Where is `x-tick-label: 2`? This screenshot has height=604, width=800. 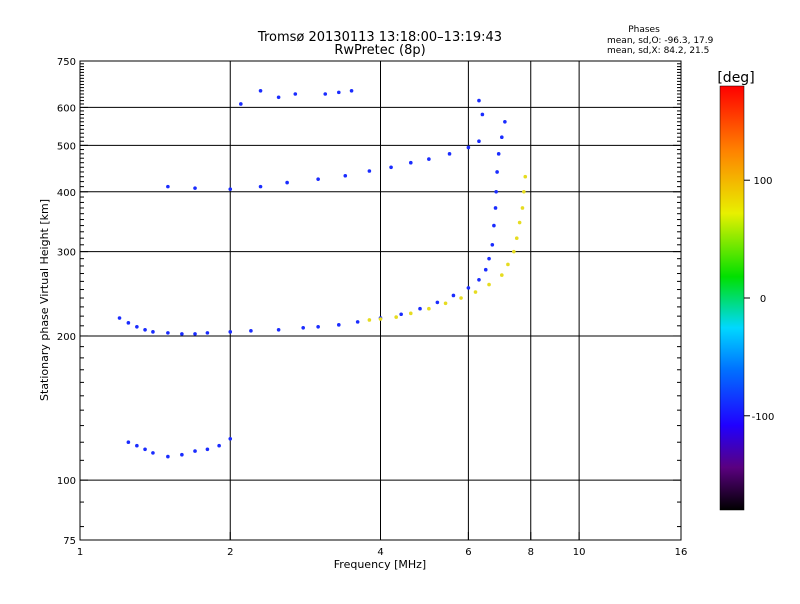 x-tick-label: 2 is located at coordinates (230, 552).